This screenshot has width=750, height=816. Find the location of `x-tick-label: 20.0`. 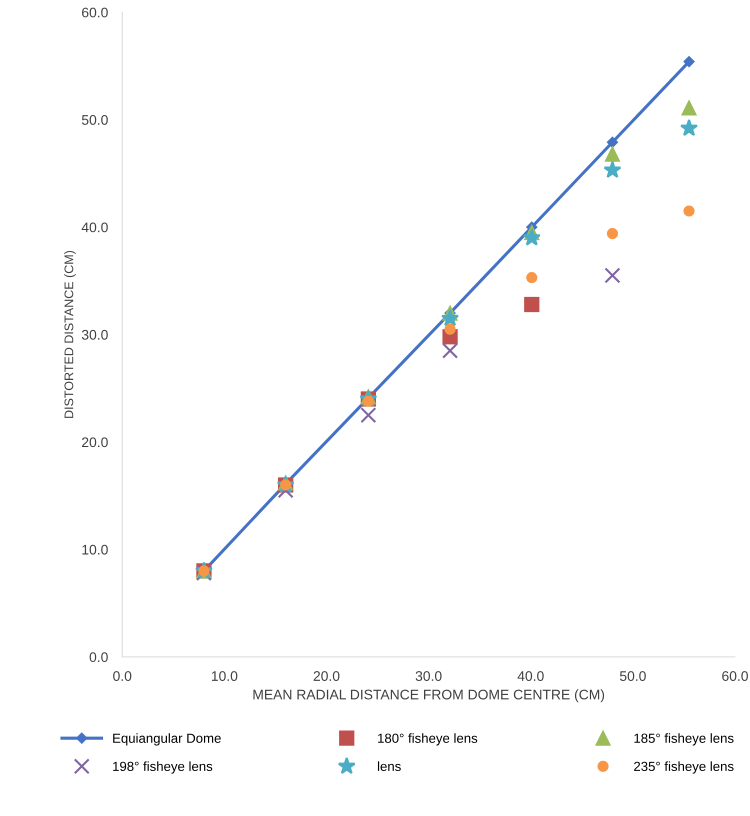

x-tick-label: 20.0 is located at coordinates (327, 676).